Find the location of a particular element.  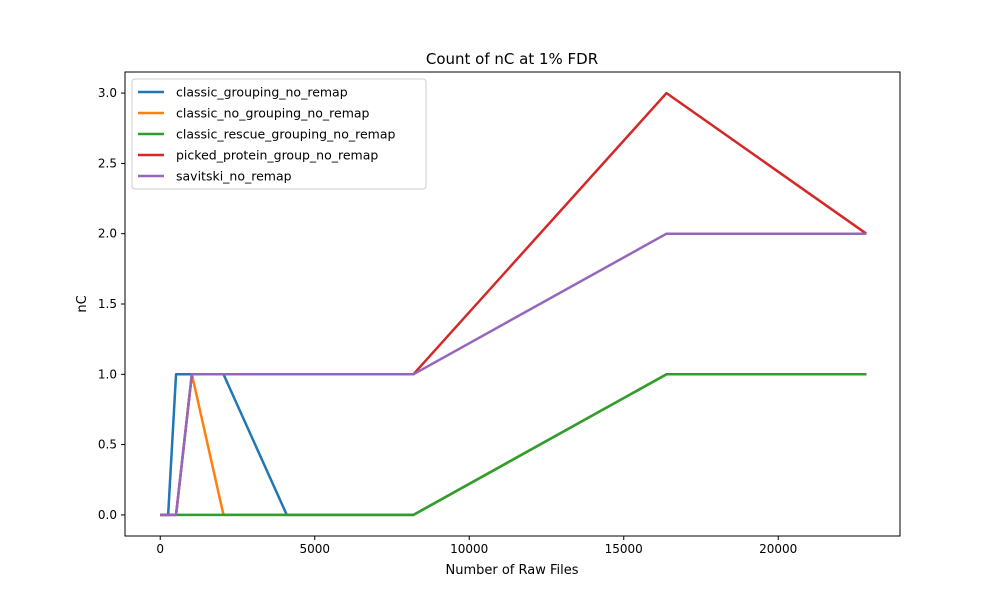

x-axis: 0 5000 10000 15000 20000 is located at coordinates (476, 546).